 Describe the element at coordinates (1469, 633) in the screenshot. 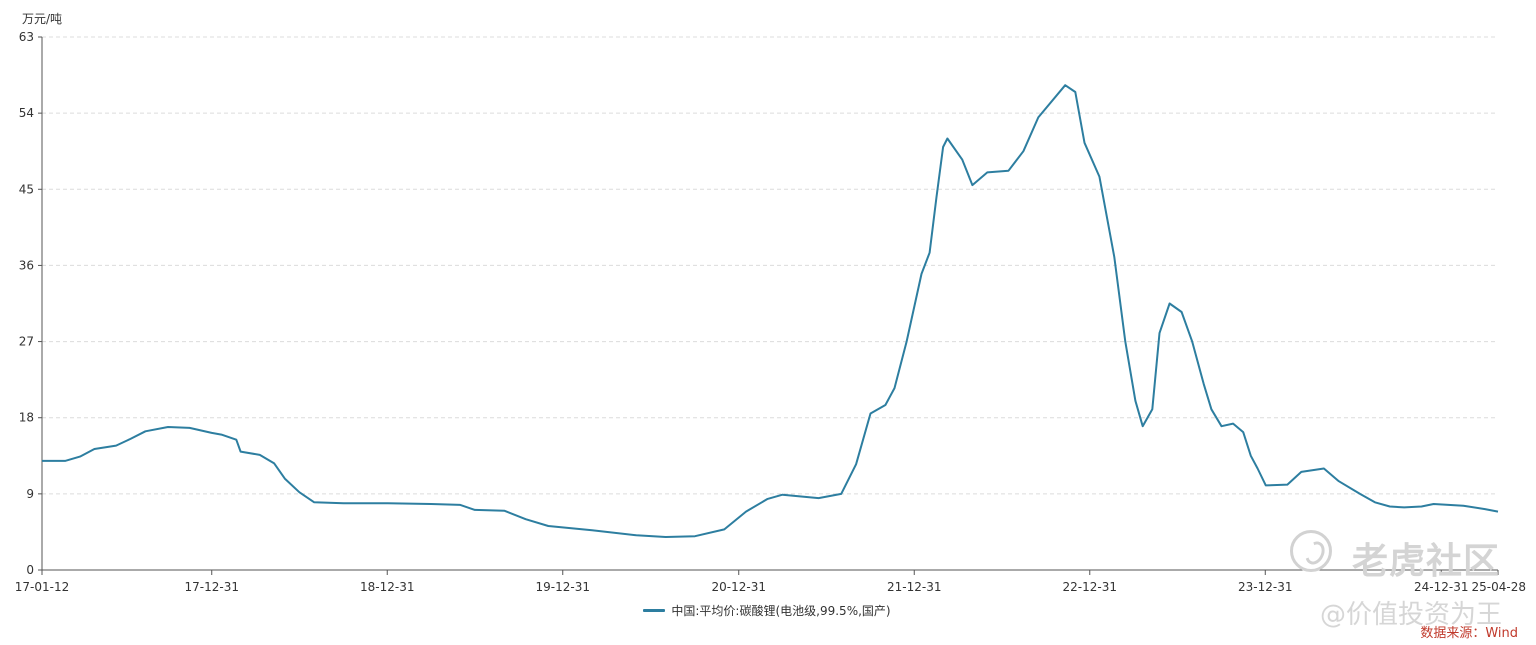

I see `data-source: 数据来源：Wind` at that location.